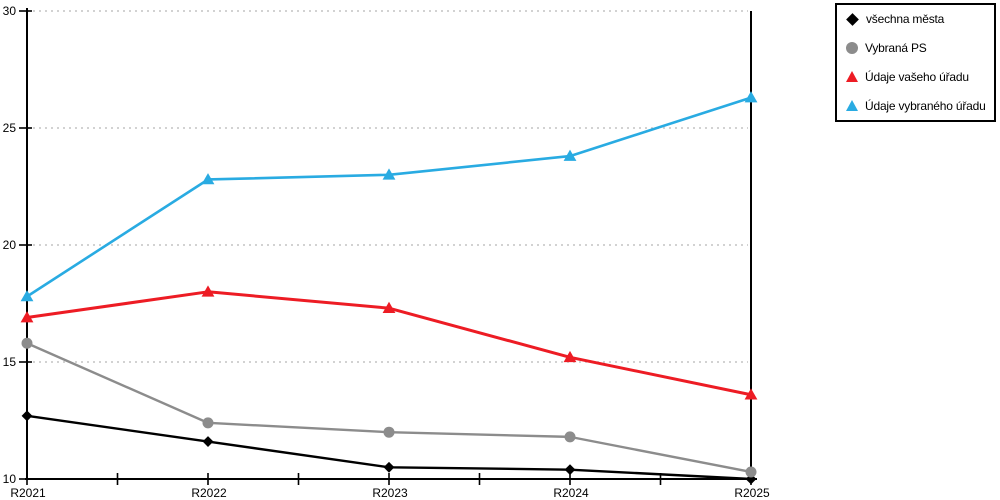 This screenshot has height=500, width=1000. What do you see at coordinates (10, 362) in the screenshot?
I see `y-tick-label: 15` at bounding box center [10, 362].